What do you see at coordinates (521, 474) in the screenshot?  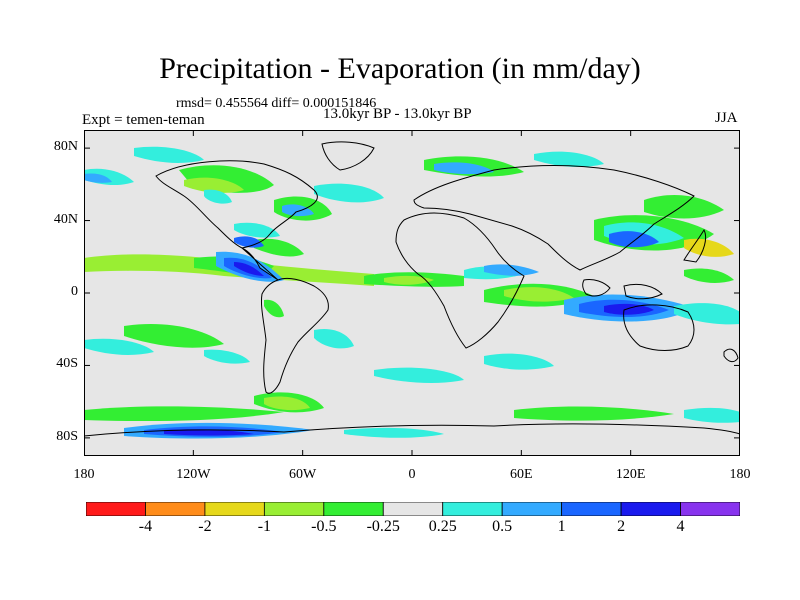 I see `lon-label: 60E` at bounding box center [521, 474].